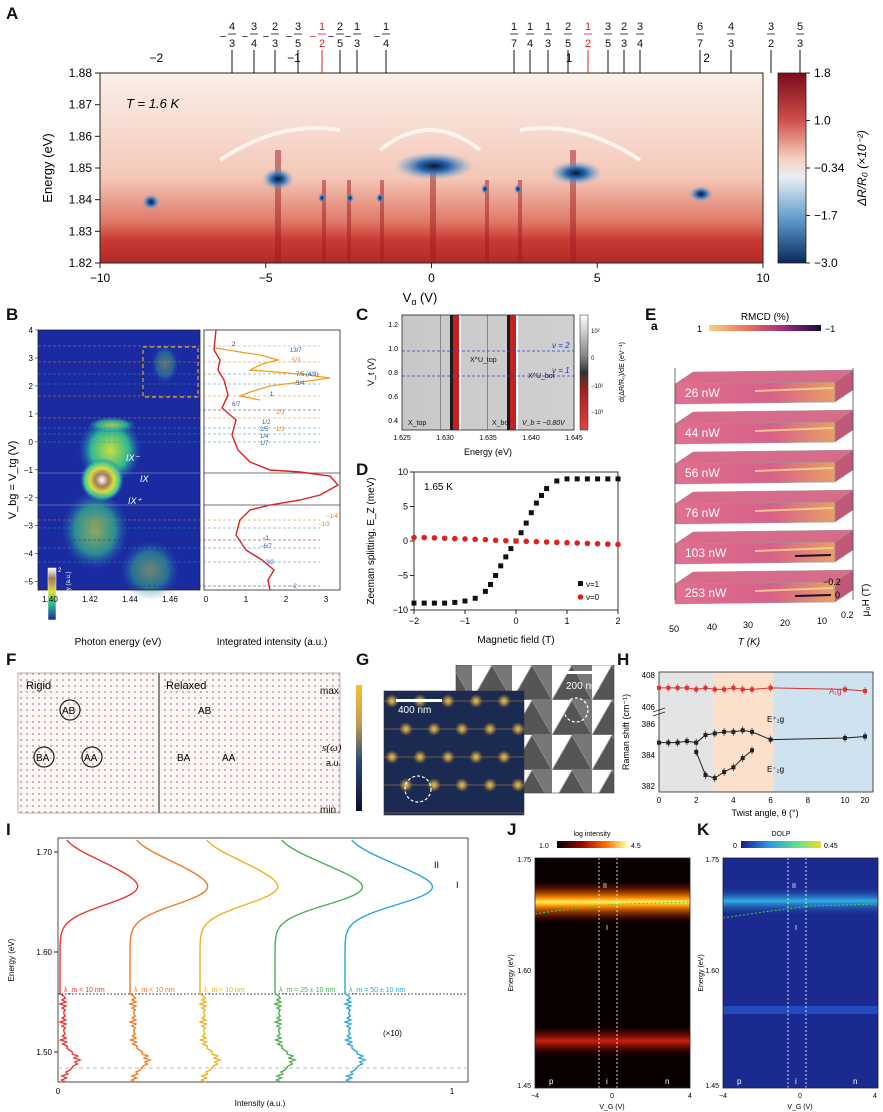  Describe the element at coordinates (766, 732) in the screenshot. I see `panel-h-frame` at that location.